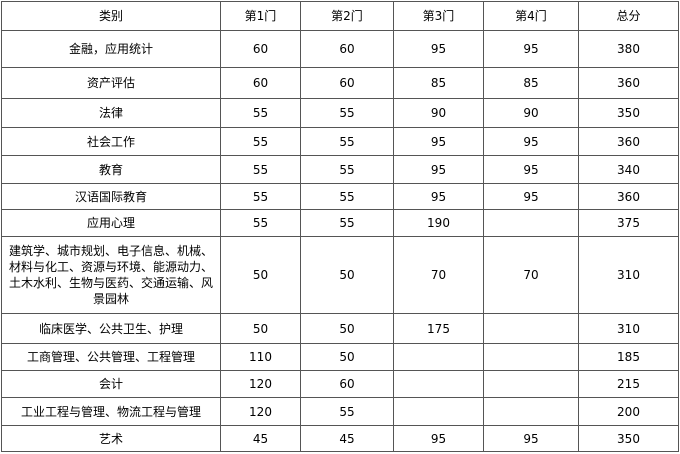  I want to click on cell-subject-4: 85, so click(531, 83).